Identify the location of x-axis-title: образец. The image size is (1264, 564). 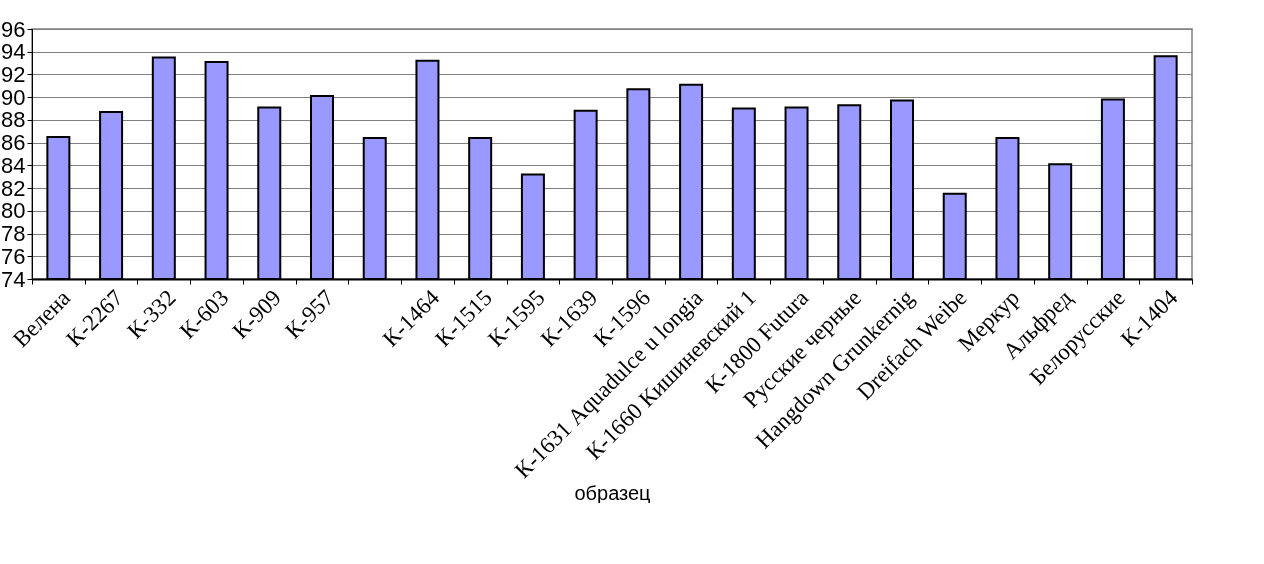
(612, 492).